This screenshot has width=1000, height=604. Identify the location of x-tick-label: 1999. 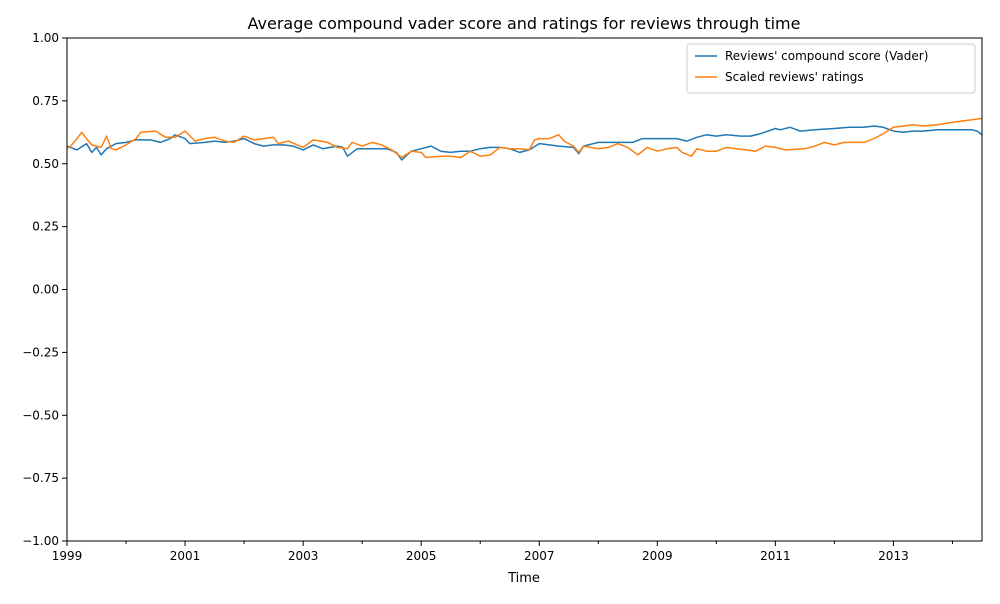
(67, 556).